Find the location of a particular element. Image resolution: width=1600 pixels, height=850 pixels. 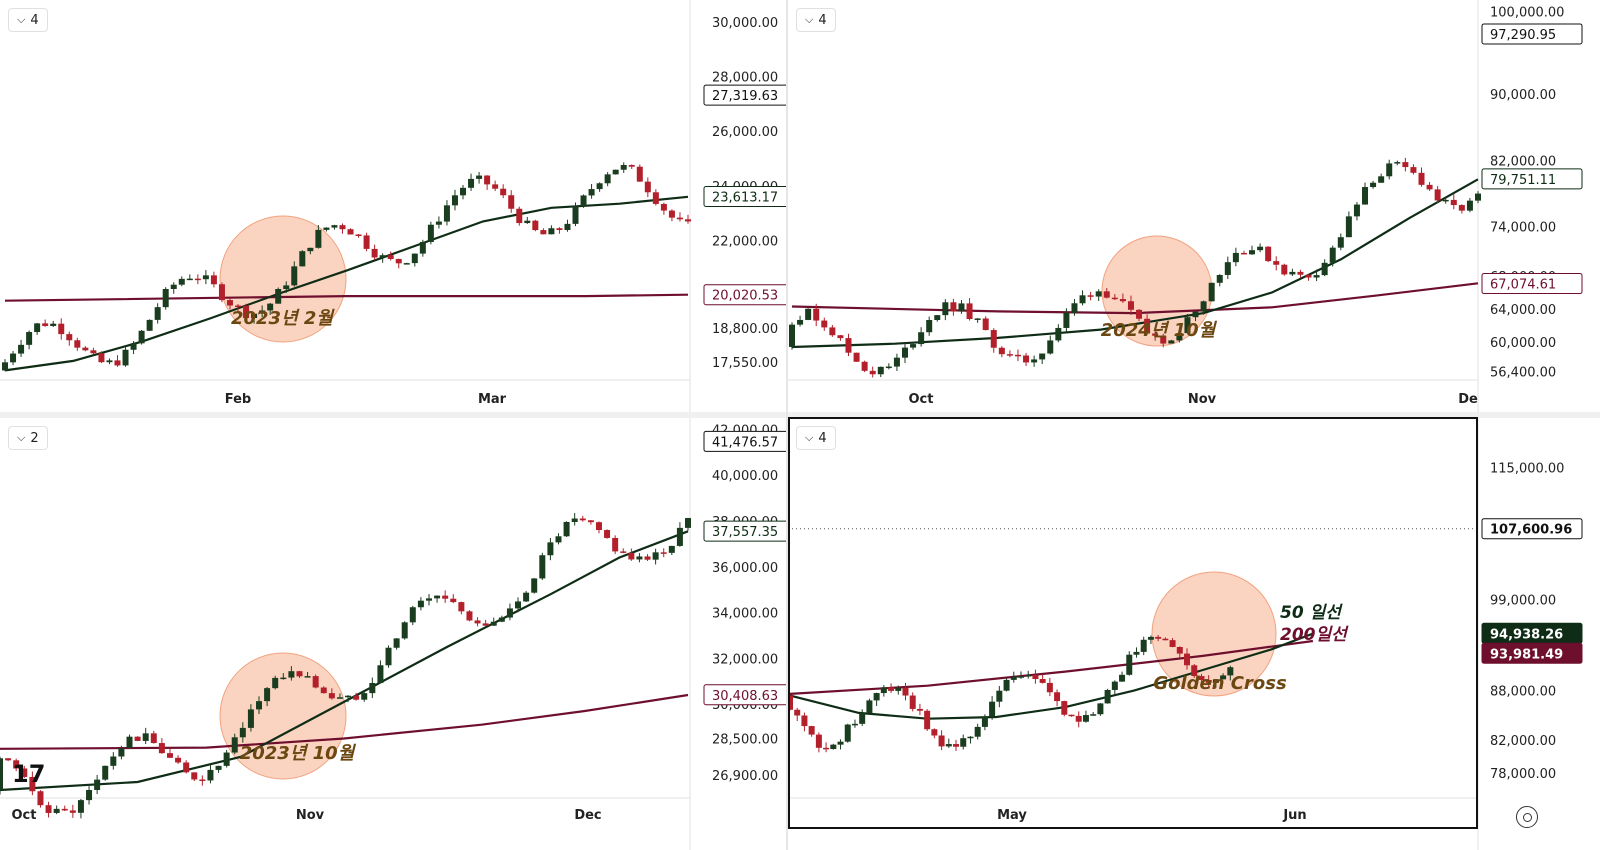

time-axis-label: Nov is located at coordinates (310, 815).